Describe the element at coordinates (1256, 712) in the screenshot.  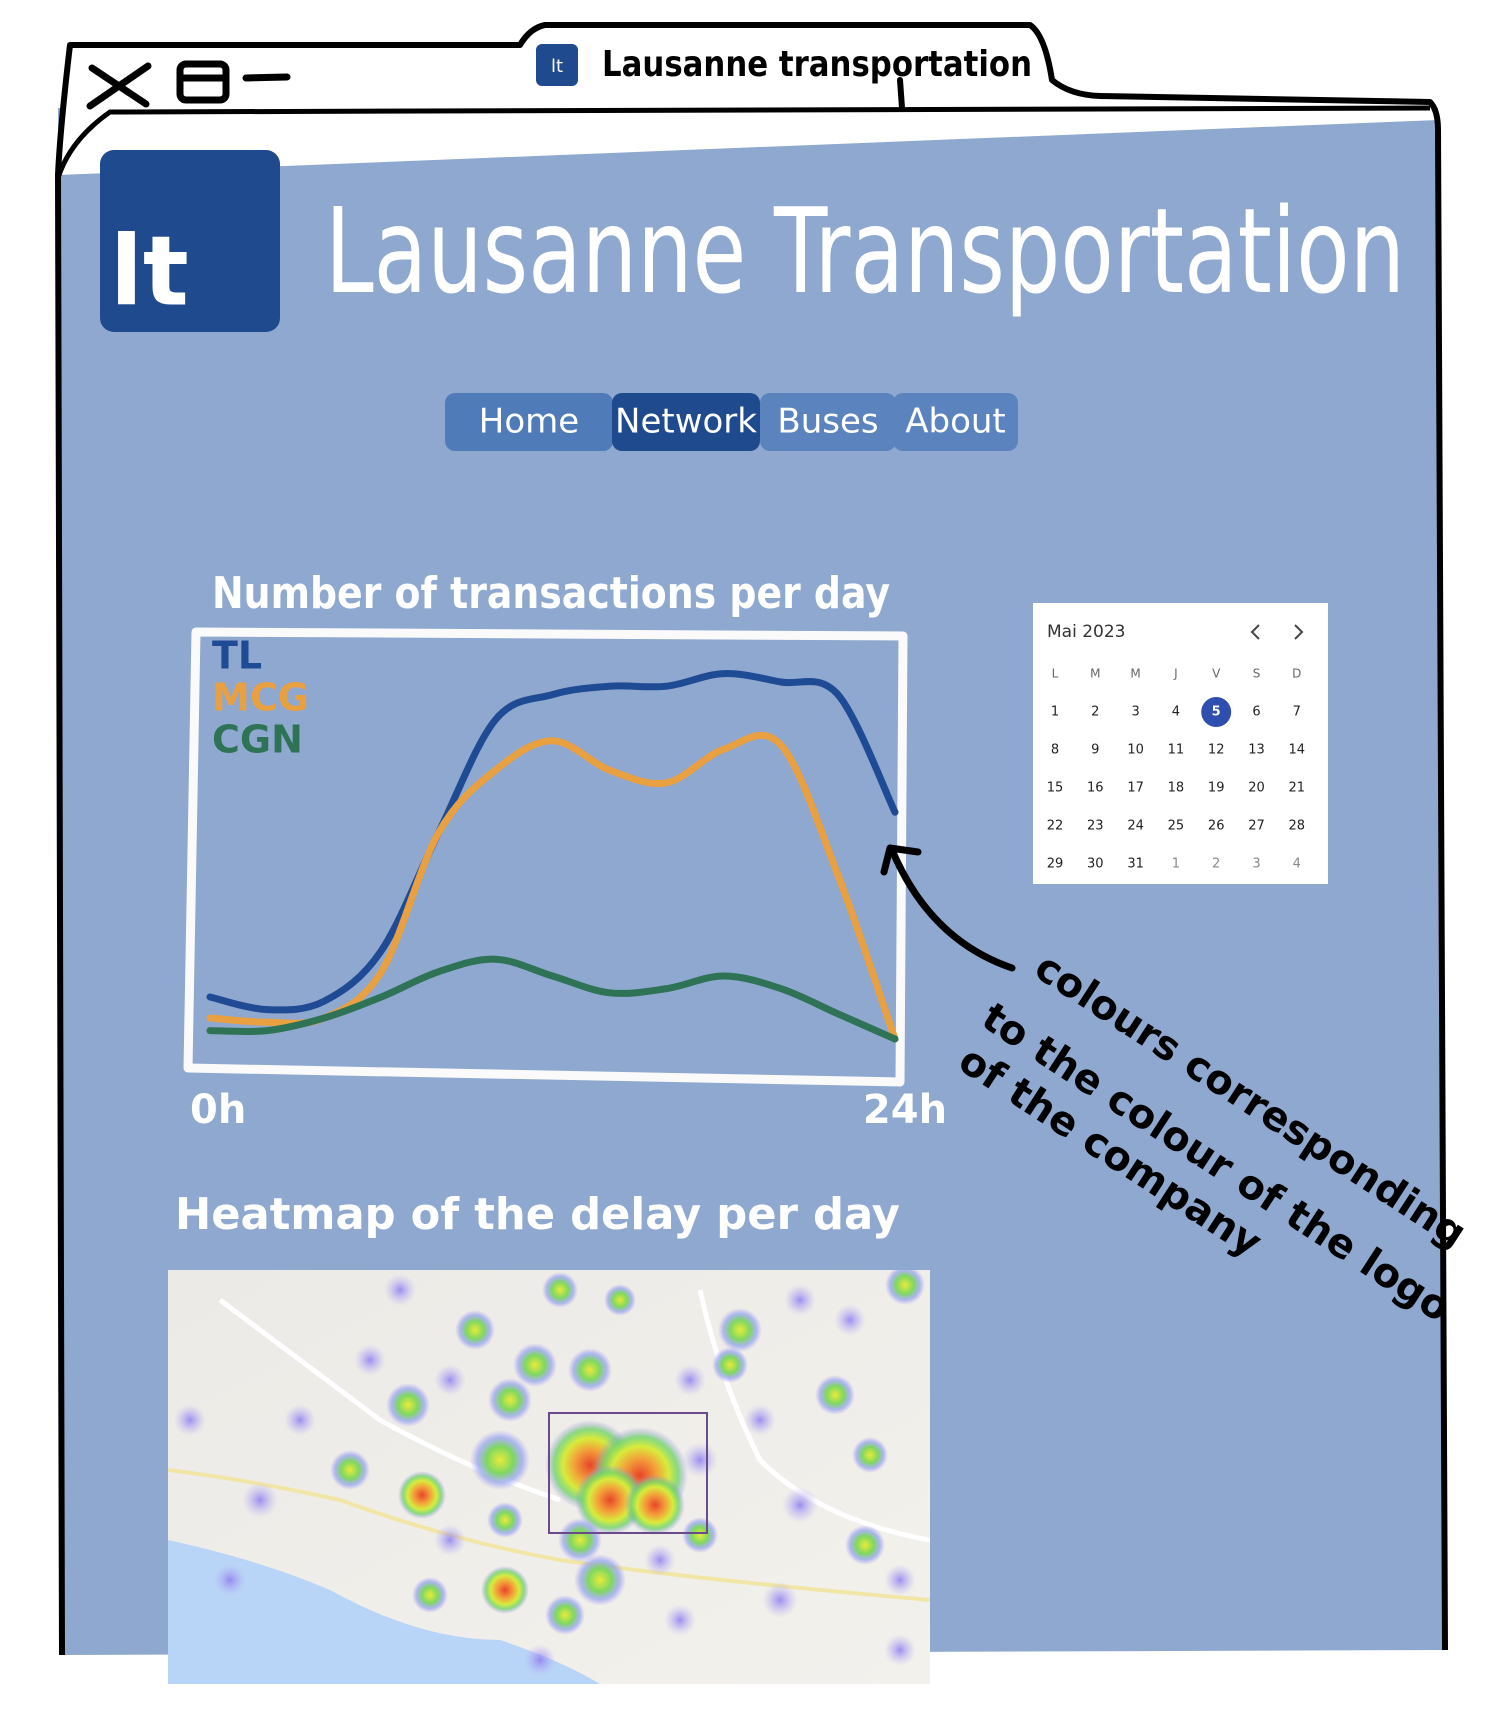
I see `calendar-day: 6` at that location.